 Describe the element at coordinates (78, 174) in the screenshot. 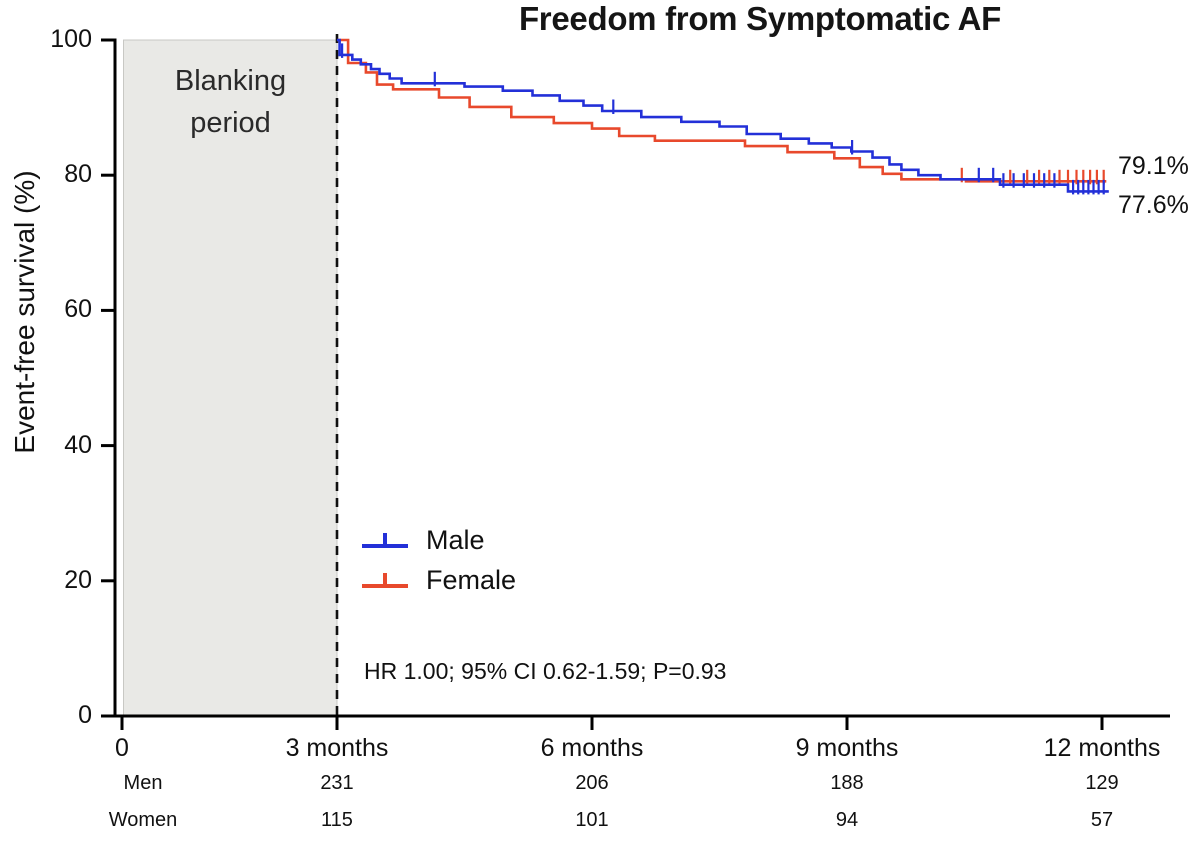

I see `y-tick-label: 80` at that location.